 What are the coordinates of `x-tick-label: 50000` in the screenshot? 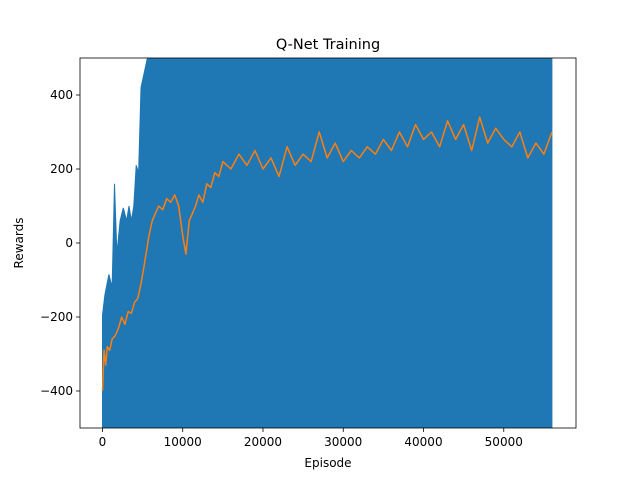 It's located at (504, 442).